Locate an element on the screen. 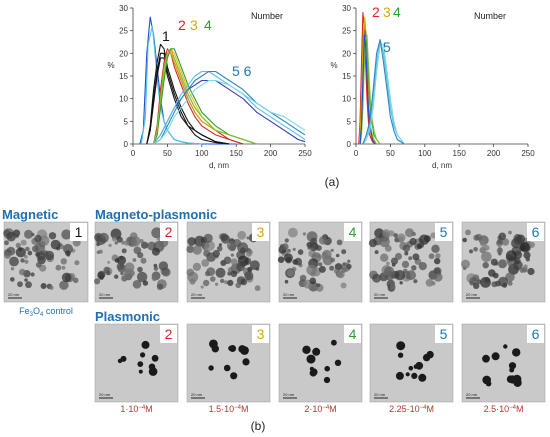 The height and width of the screenshot is (437, 550). sample-number: 5 is located at coordinates (444, 334).